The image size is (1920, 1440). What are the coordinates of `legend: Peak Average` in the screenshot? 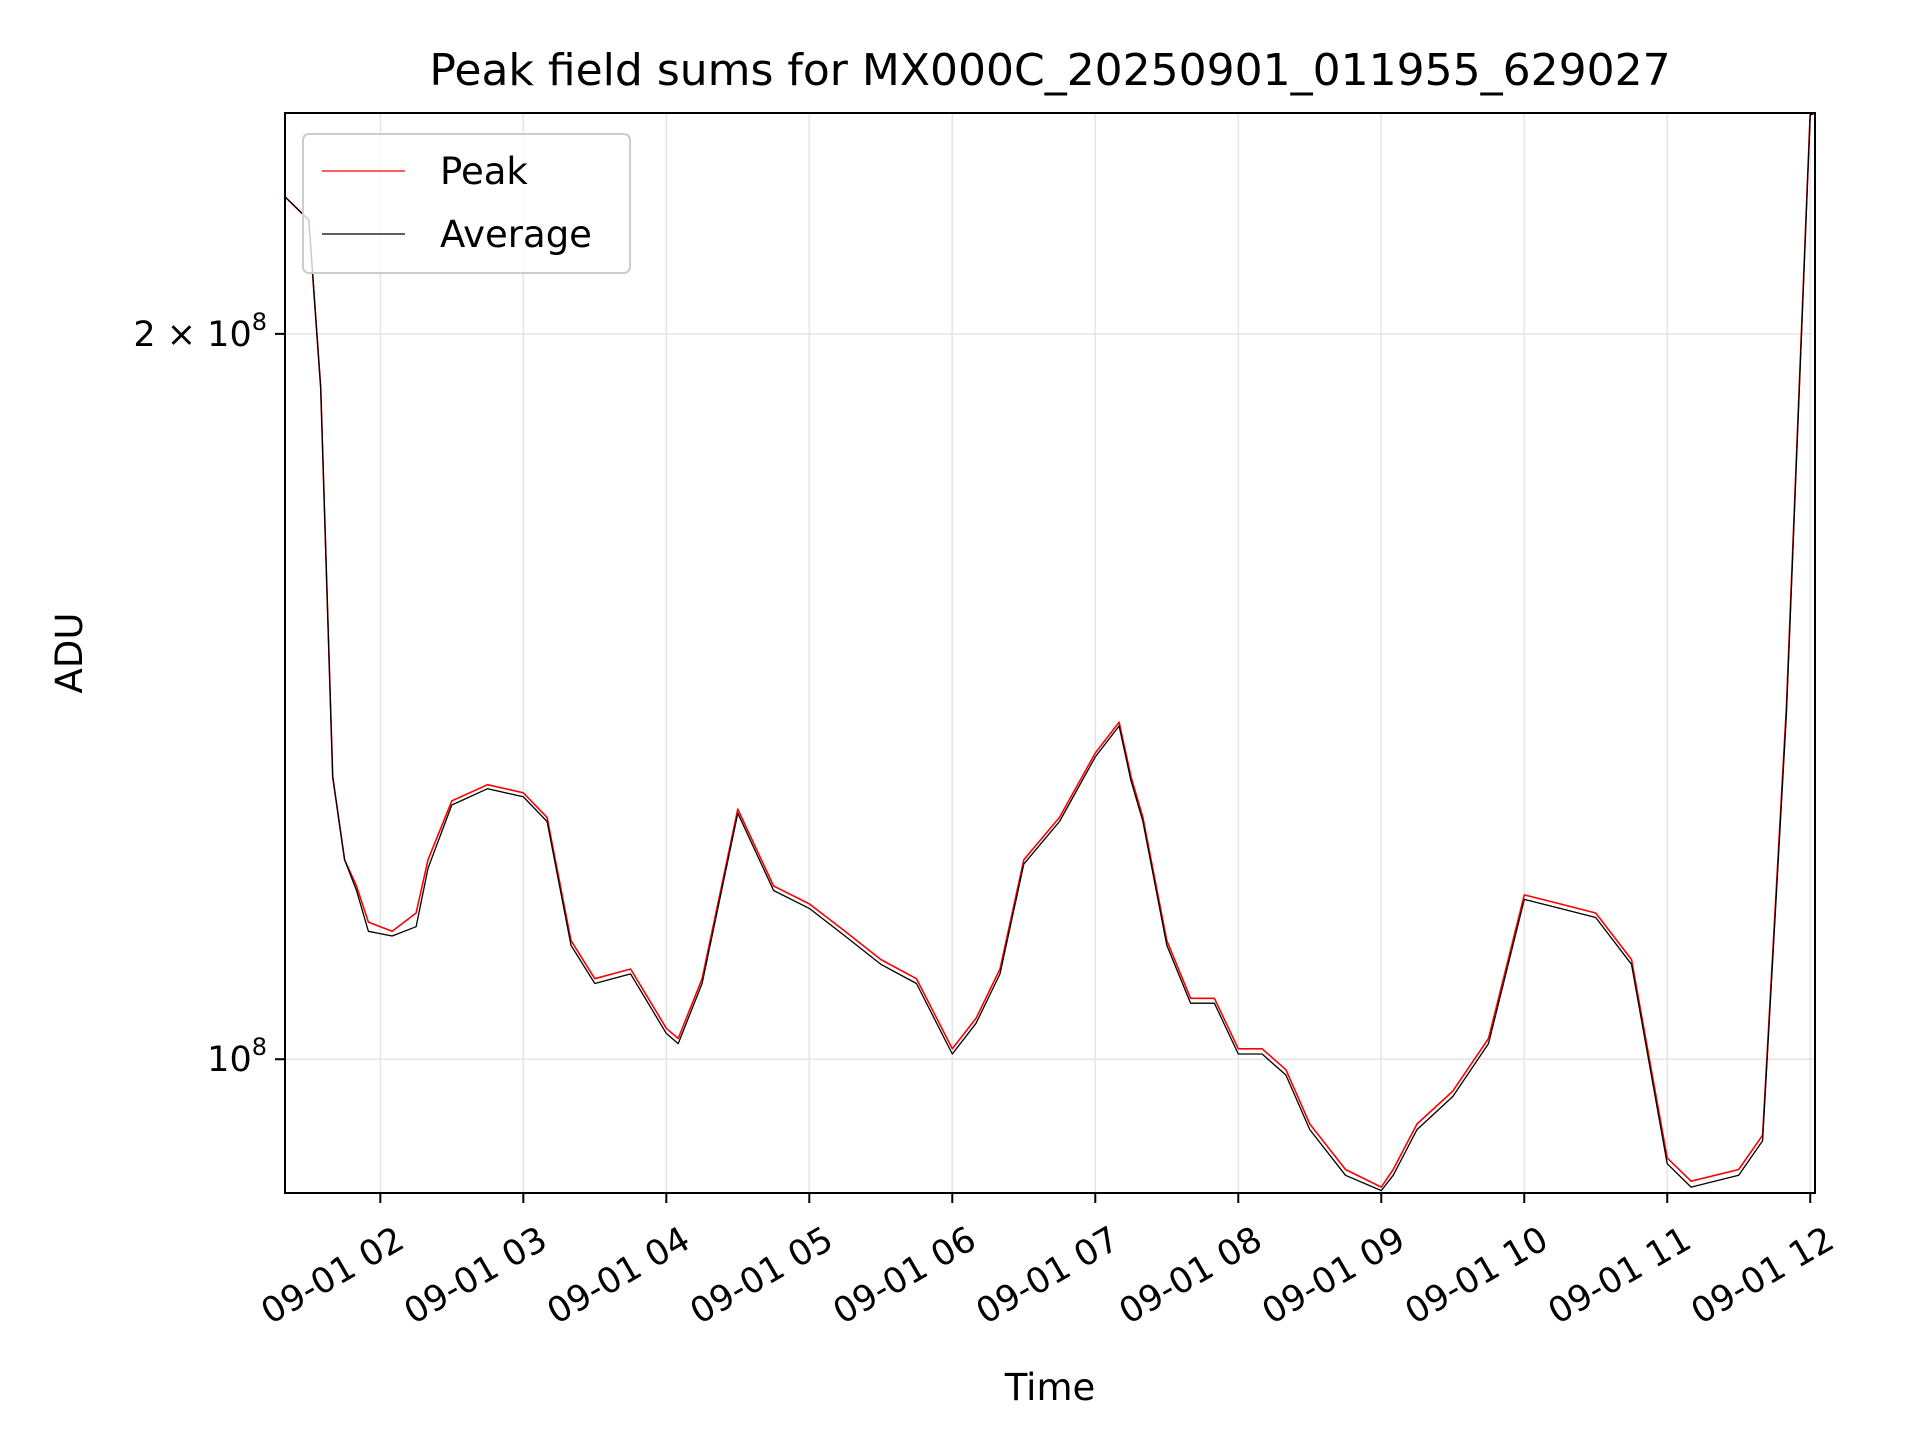 It's located at (466, 203).